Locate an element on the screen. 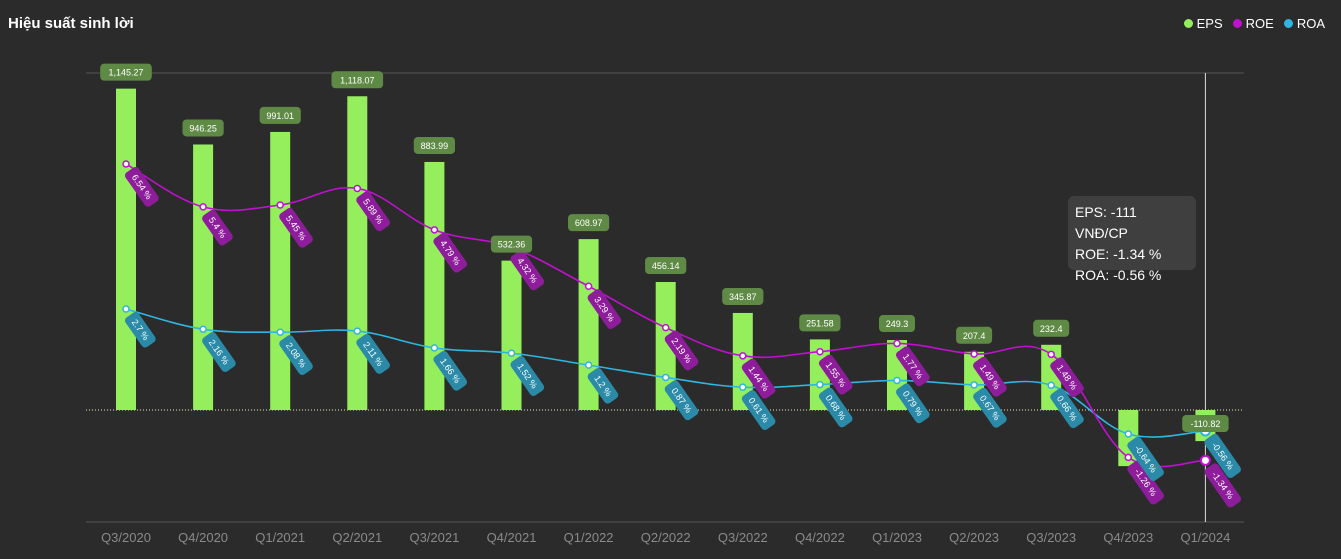  x-tick-label: Q1/2024 is located at coordinates (1205, 537).